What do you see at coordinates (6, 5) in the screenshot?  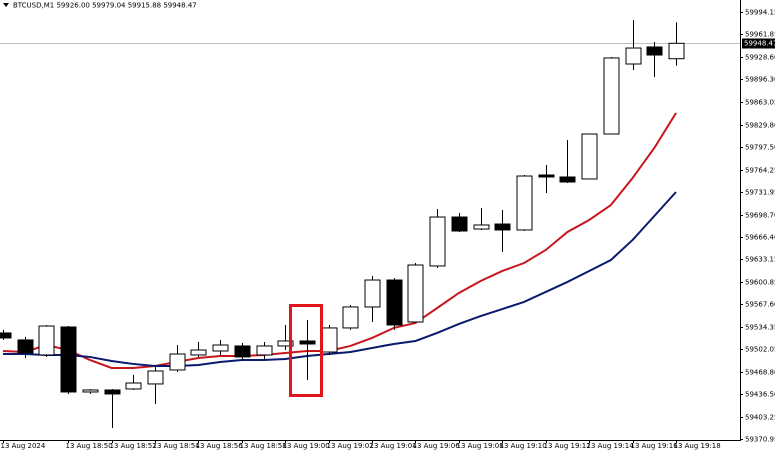 I see `collapse-arrow` at bounding box center [6, 5].